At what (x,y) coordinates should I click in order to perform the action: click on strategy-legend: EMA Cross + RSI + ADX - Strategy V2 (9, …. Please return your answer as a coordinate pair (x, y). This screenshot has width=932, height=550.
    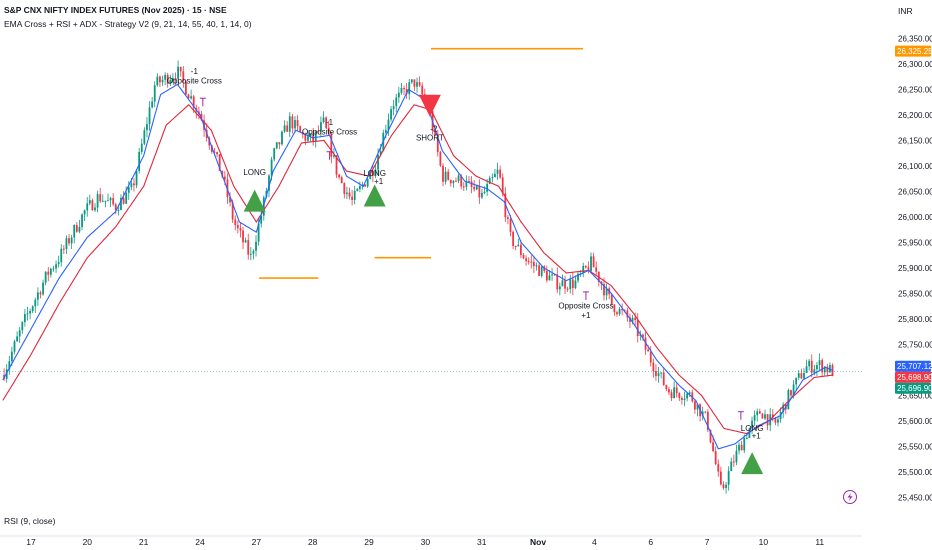
    Looking at the image, I should click on (128, 24).